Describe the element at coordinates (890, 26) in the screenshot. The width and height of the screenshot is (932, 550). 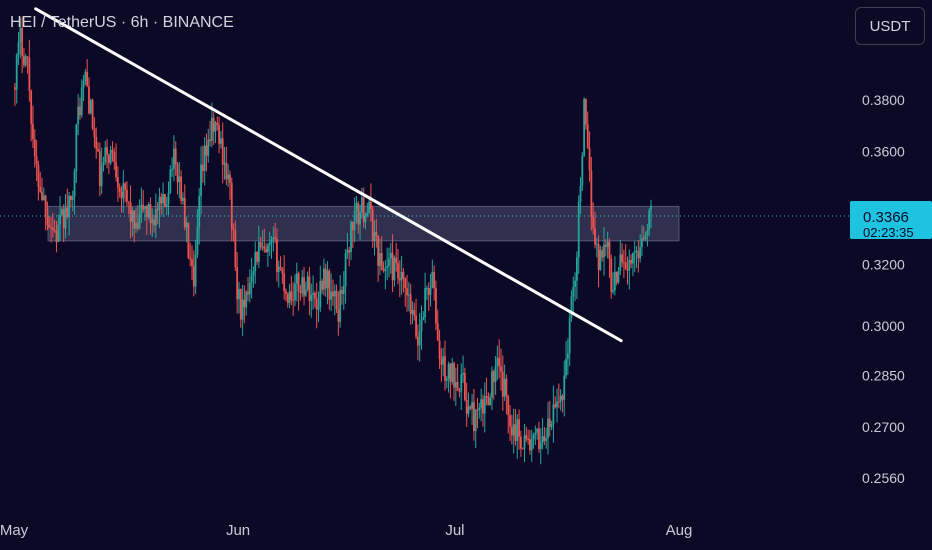
I see `quote-currency-button: USDT` at that location.